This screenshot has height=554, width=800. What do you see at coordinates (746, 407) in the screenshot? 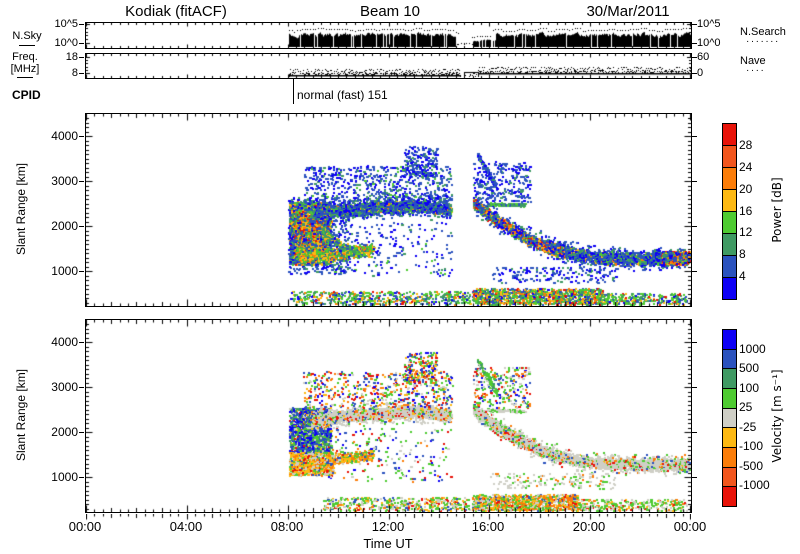
I see `velocity-colorbar-tick-label: 25` at bounding box center [746, 407].